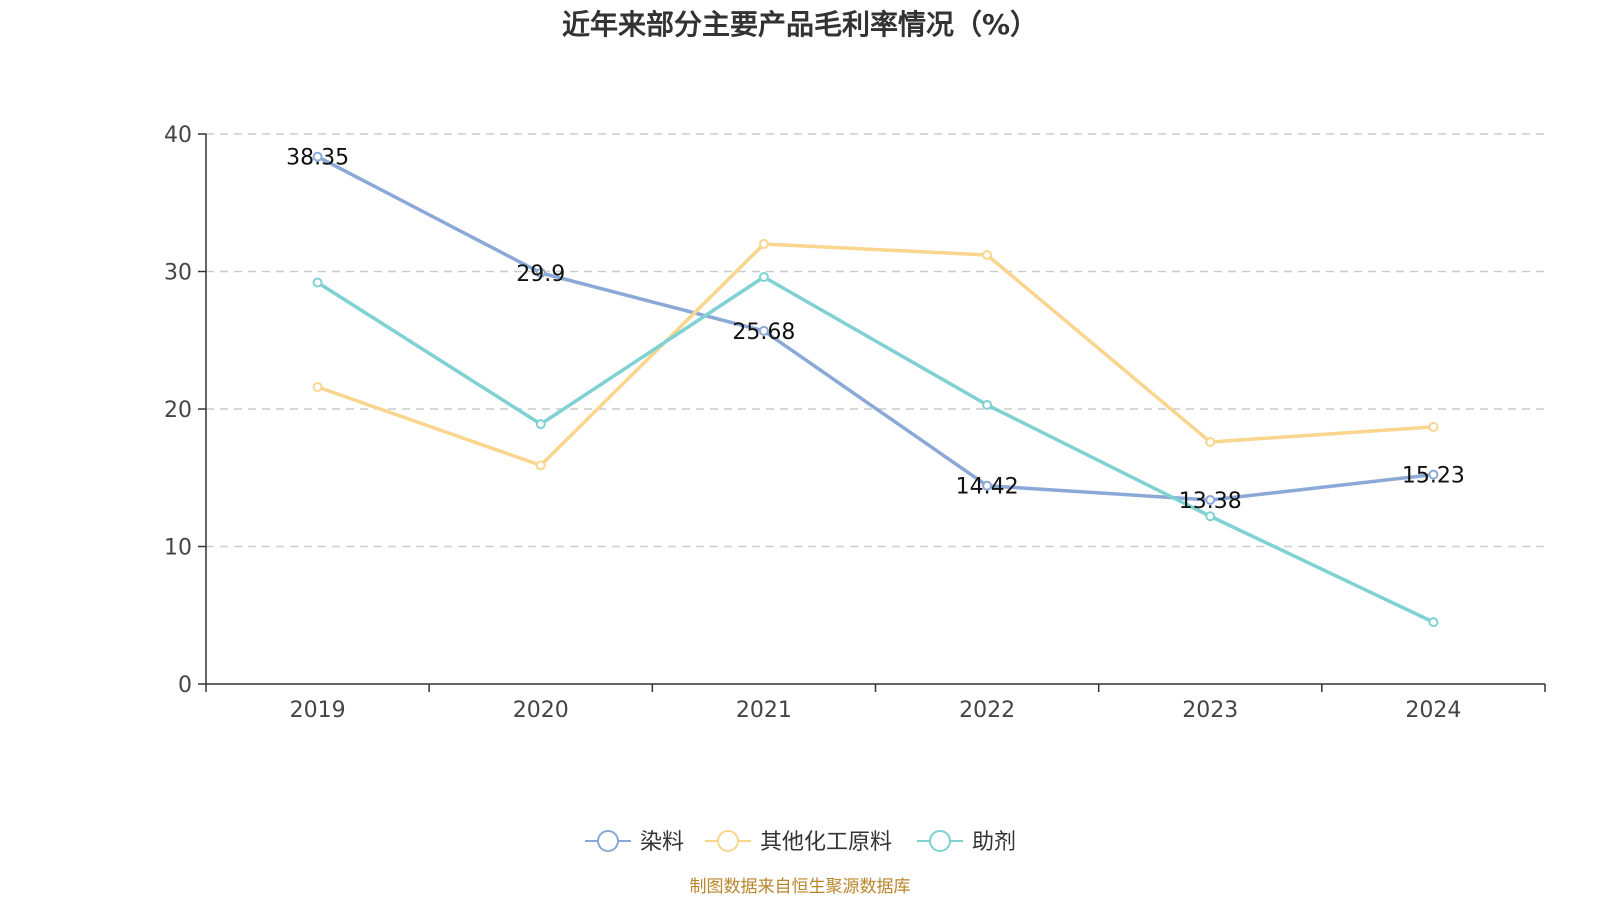  What do you see at coordinates (318, 710) in the screenshot?
I see `x-tick-label: 2019` at bounding box center [318, 710].